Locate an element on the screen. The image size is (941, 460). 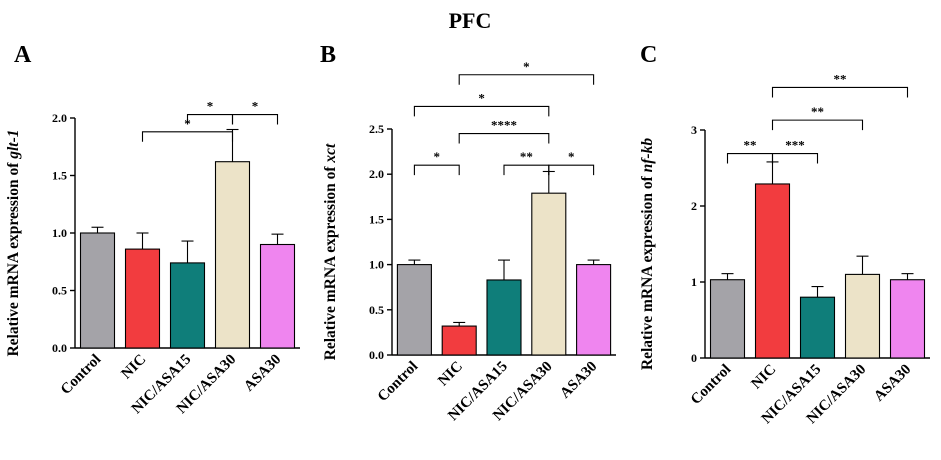
y-tick-label: 1 is located at coordinates (694, 282).